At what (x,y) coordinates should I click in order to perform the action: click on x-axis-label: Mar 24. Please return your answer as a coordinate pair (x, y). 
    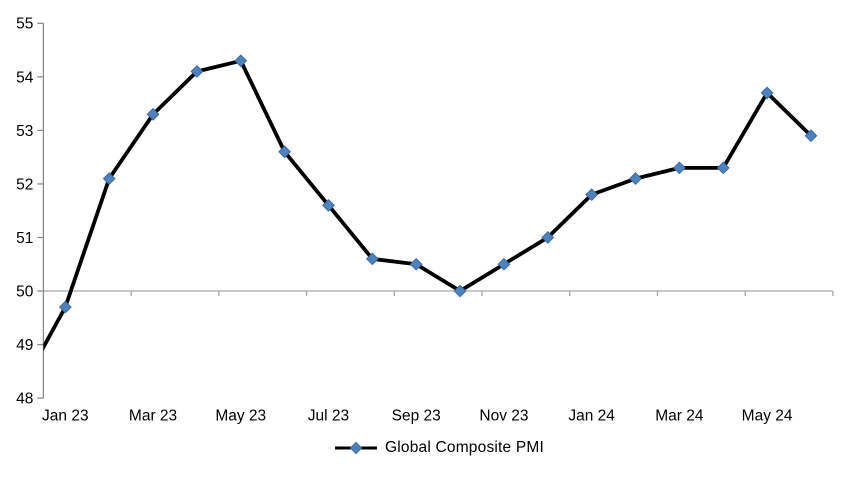
    Looking at the image, I should click on (679, 416).